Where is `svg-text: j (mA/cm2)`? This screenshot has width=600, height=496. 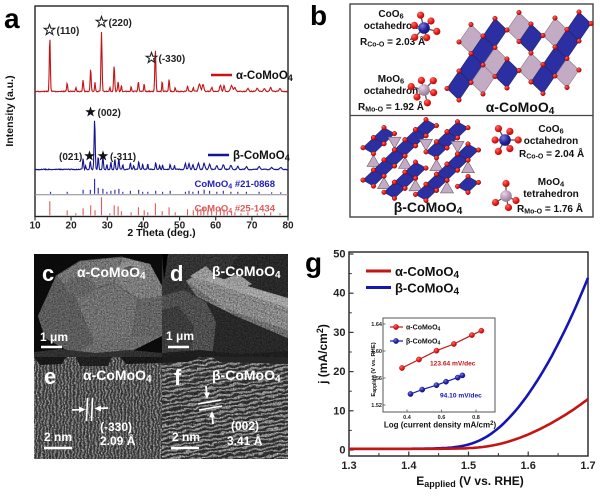
svg-text: j (mA/cm2) is located at coordinates (322, 354).